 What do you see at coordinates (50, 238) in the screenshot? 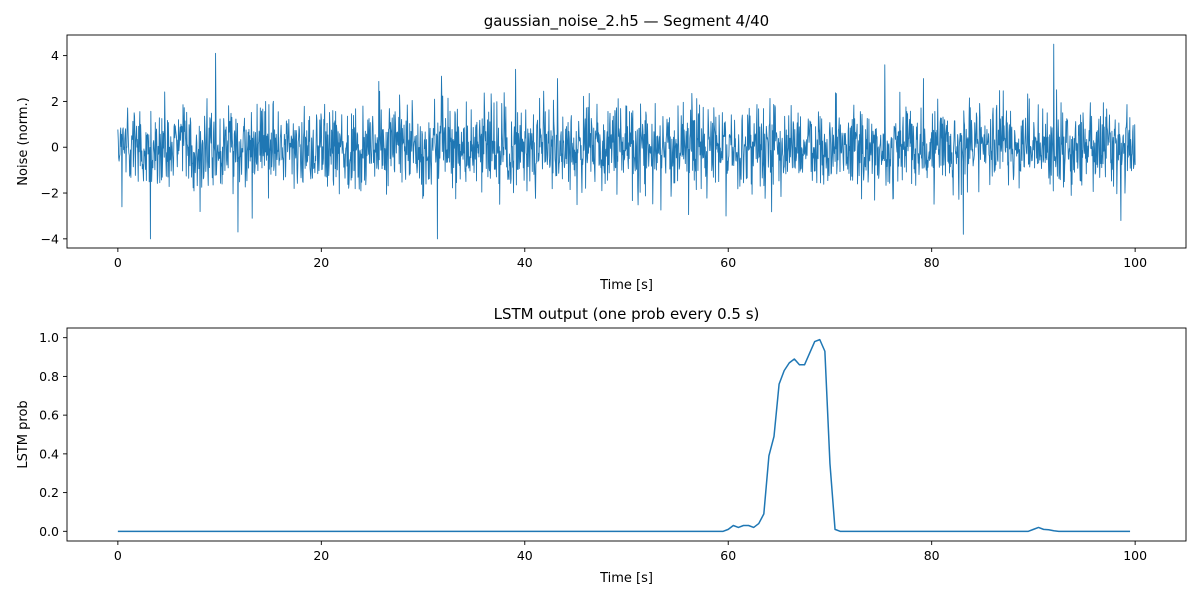
I see `y-tick-label: −4` at bounding box center [50, 238].